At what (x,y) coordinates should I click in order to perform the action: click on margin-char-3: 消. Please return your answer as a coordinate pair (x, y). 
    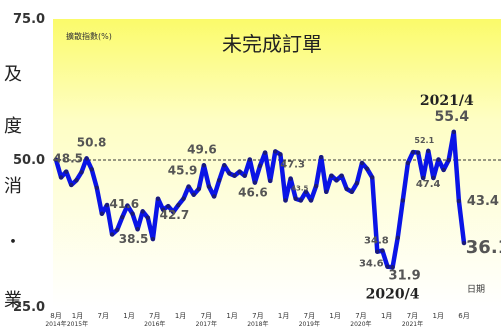
    Looking at the image, I should click on (13, 186).